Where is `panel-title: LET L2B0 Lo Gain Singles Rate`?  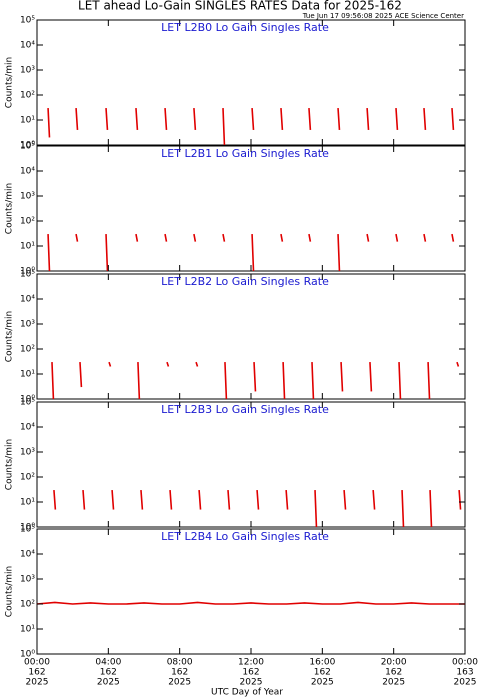
panel-title: LET L2B0 Lo Gain Singles Rate is located at coordinates (245, 27).